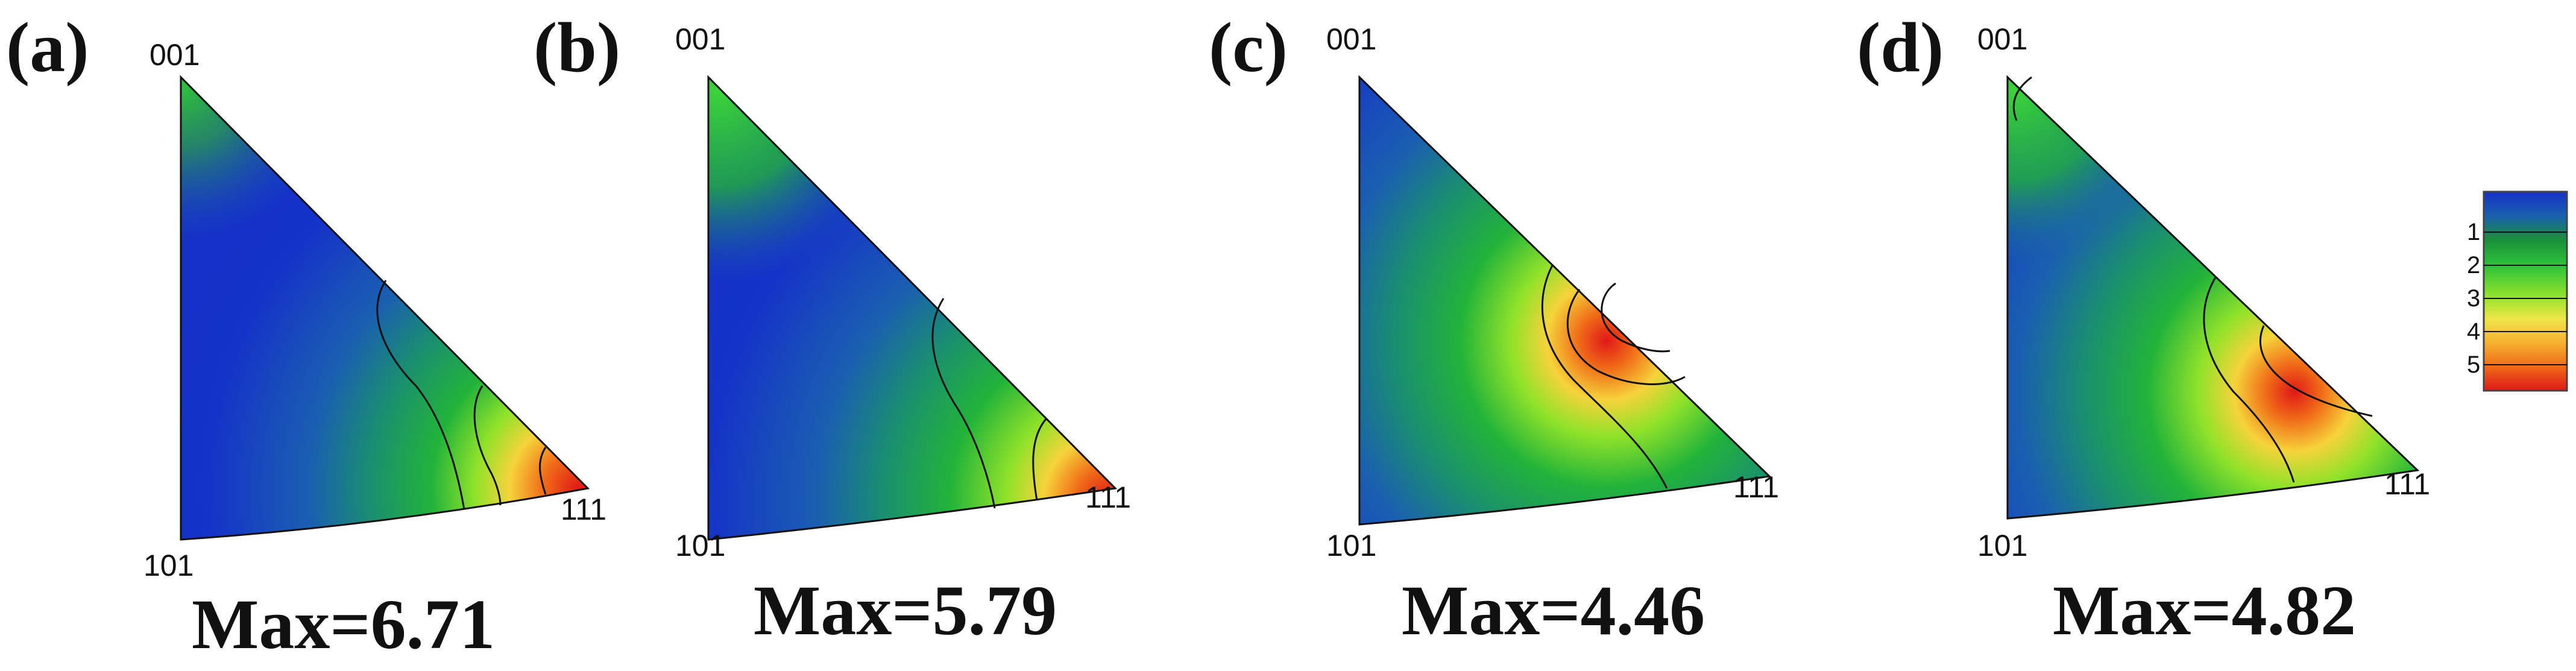 The width and height of the screenshot is (2576, 671). What do you see at coordinates (2473, 364) in the screenshot?
I see `legend-tick-label: 5` at bounding box center [2473, 364].